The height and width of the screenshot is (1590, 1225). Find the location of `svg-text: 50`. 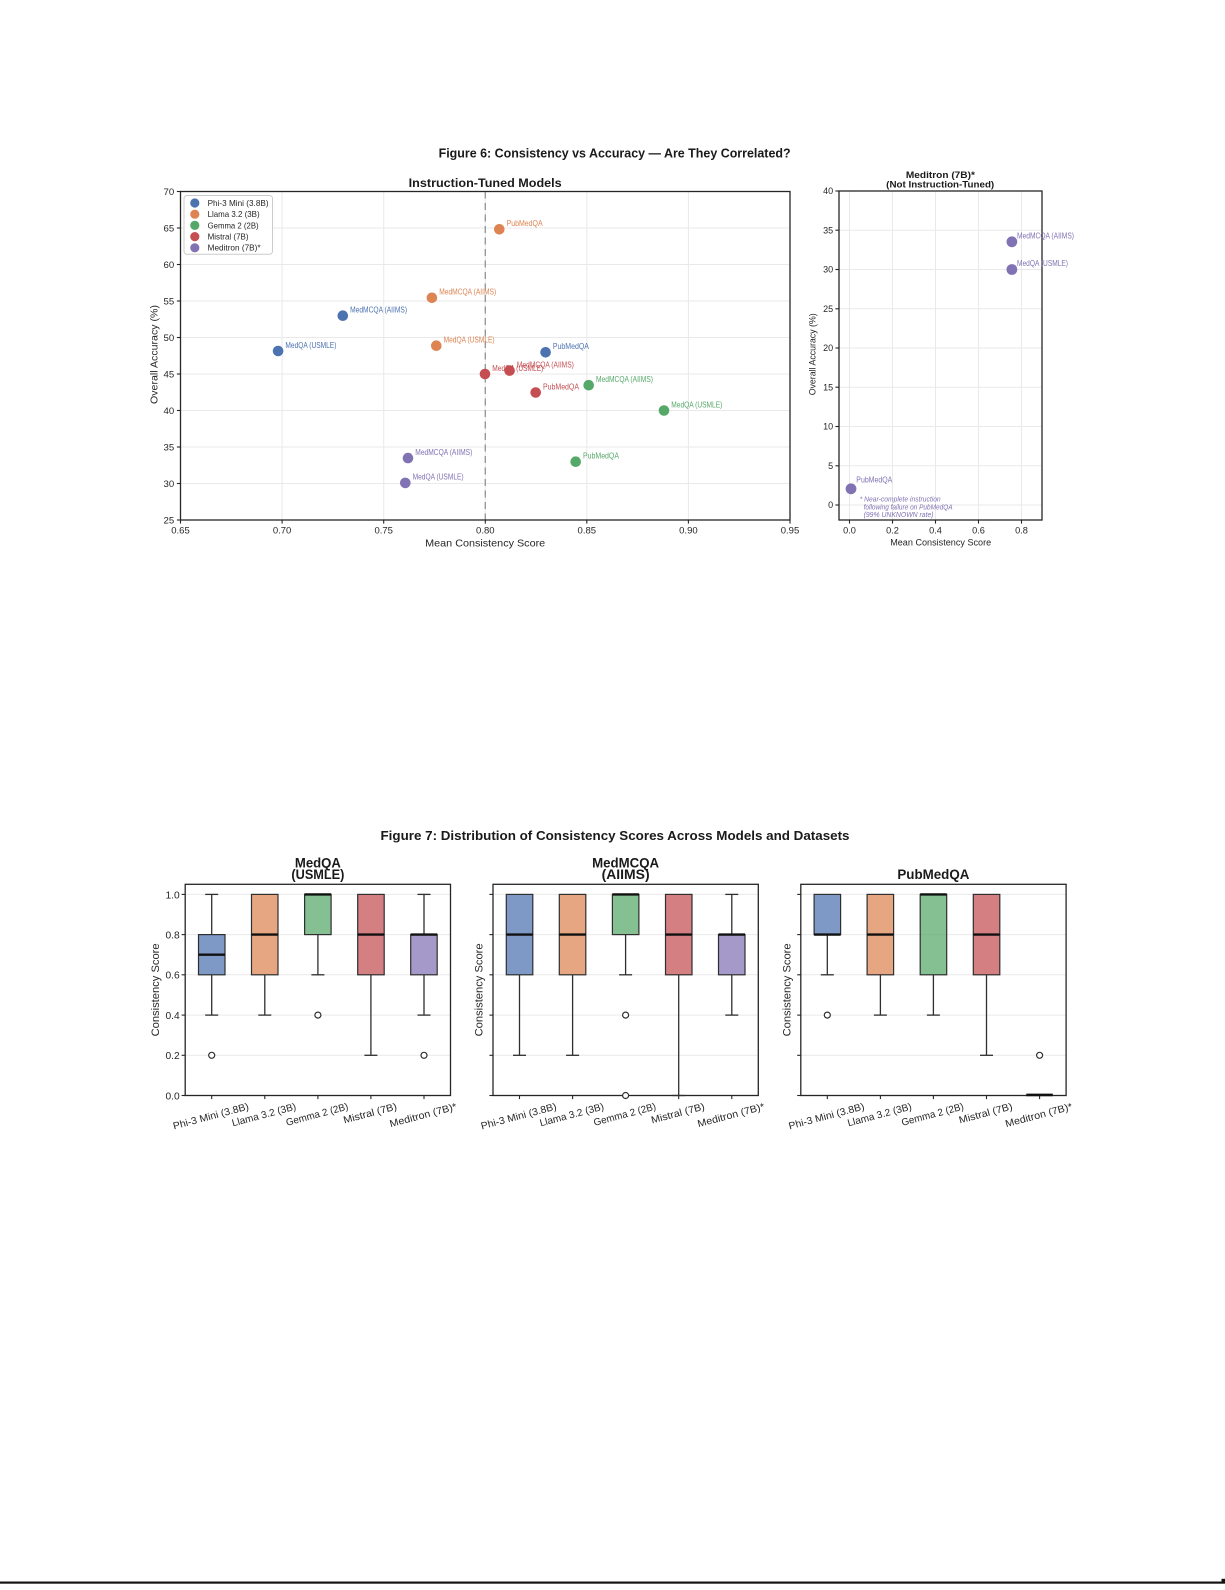

svg-text: 50 is located at coordinates (169, 338).